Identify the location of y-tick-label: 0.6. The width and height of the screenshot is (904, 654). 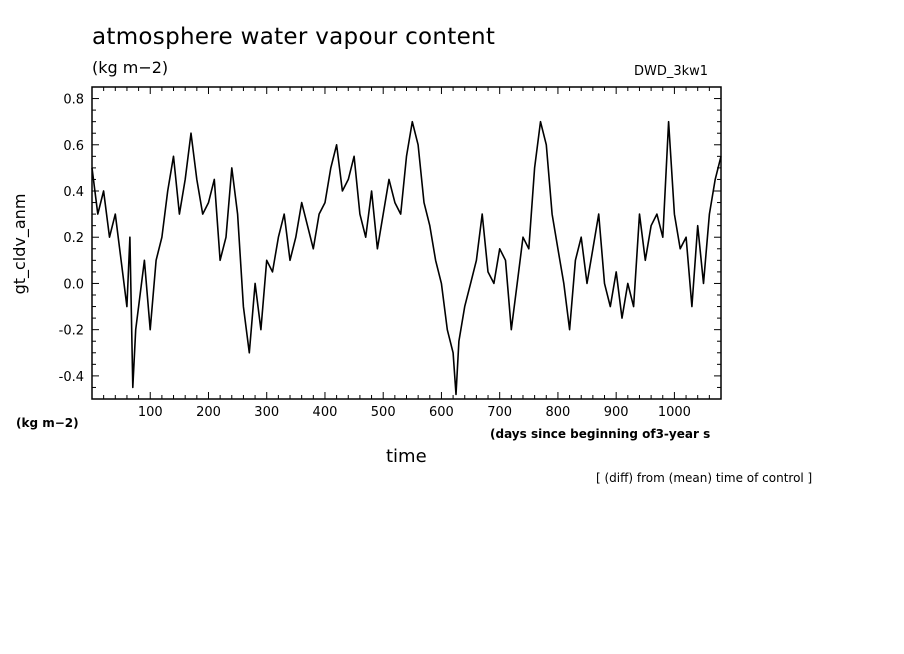
(73, 146).